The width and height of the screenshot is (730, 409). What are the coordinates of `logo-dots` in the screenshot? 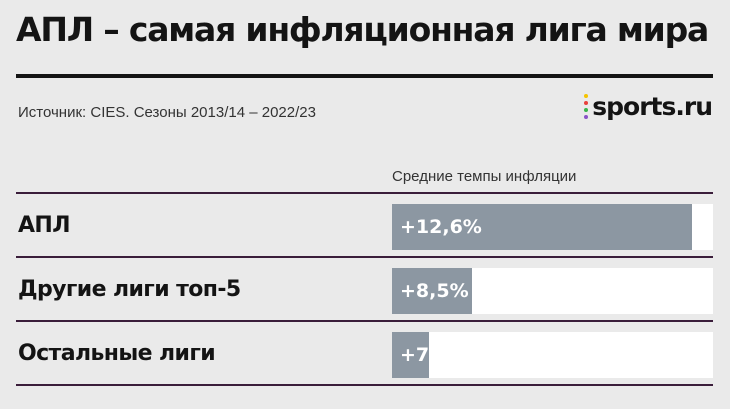 It's located at (586, 106).